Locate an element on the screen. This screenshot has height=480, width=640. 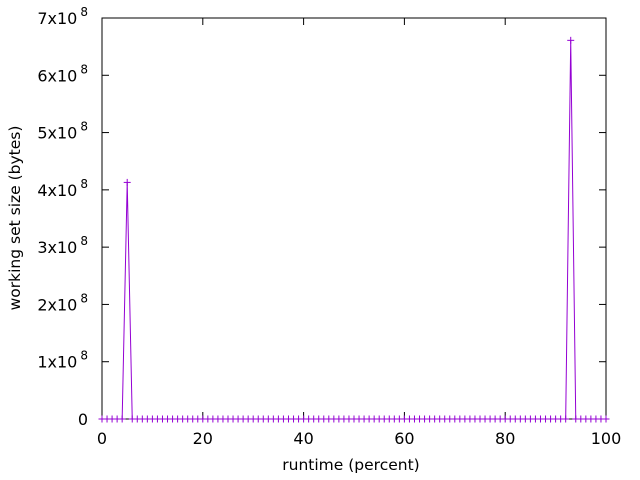
y-tick-label: 0 is located at coordinates (83, 419).